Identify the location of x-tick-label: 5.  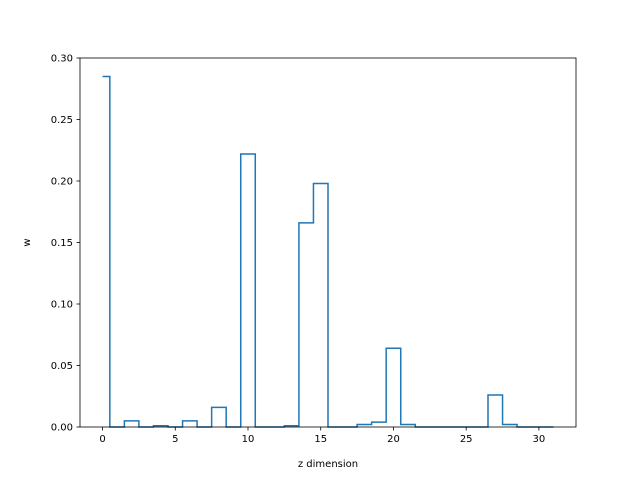
(175, 439).